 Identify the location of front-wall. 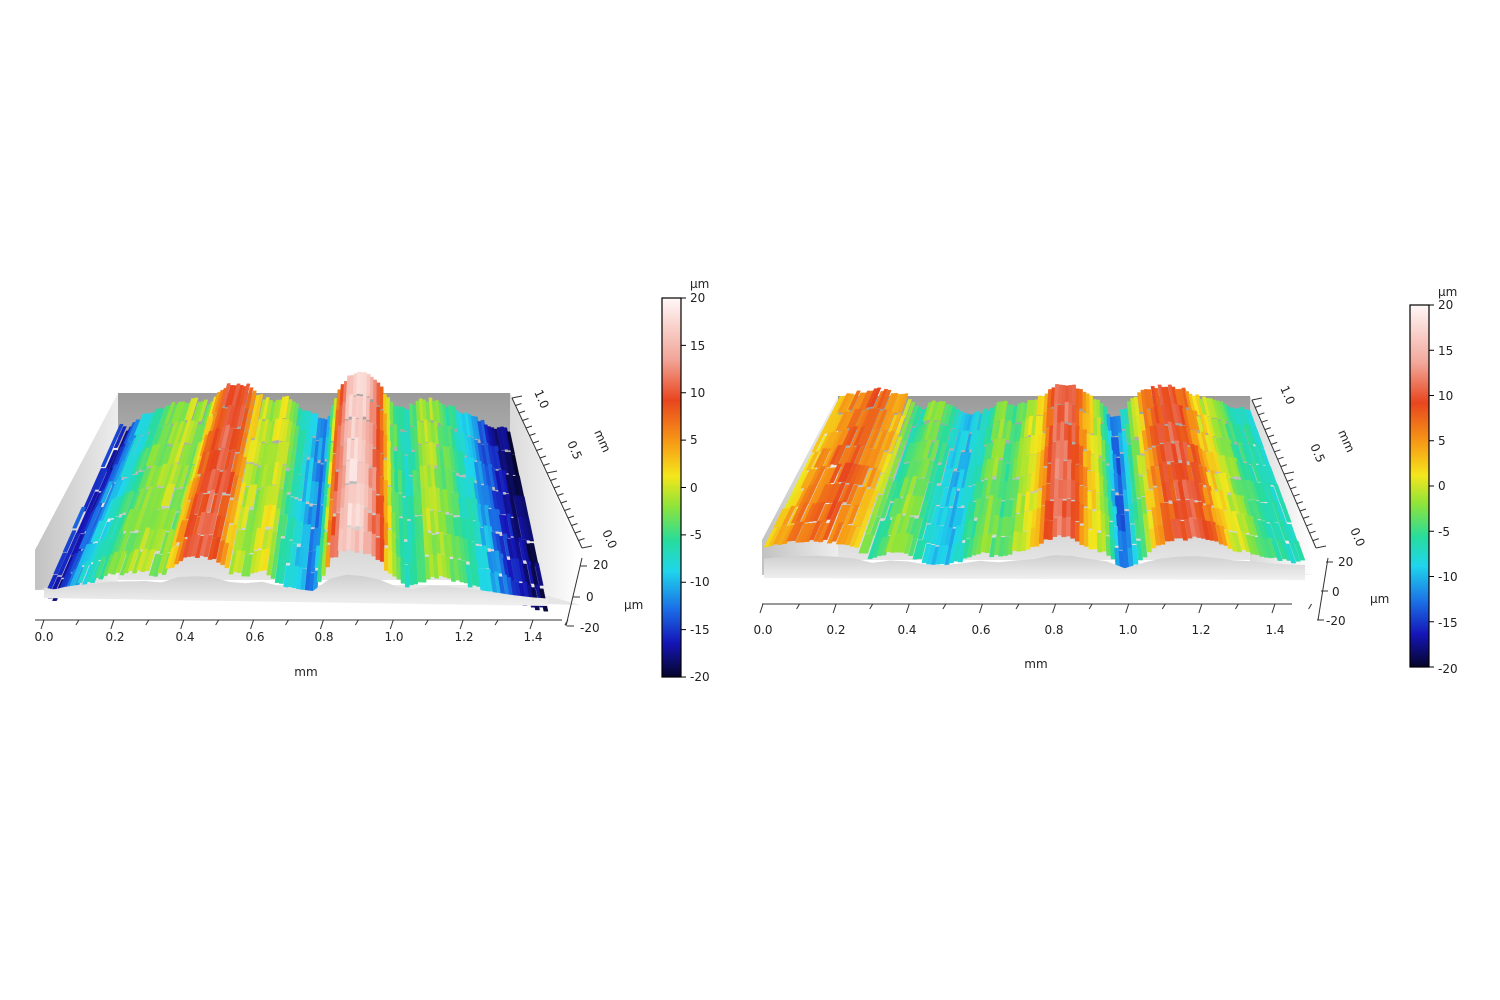
(1034, 567).